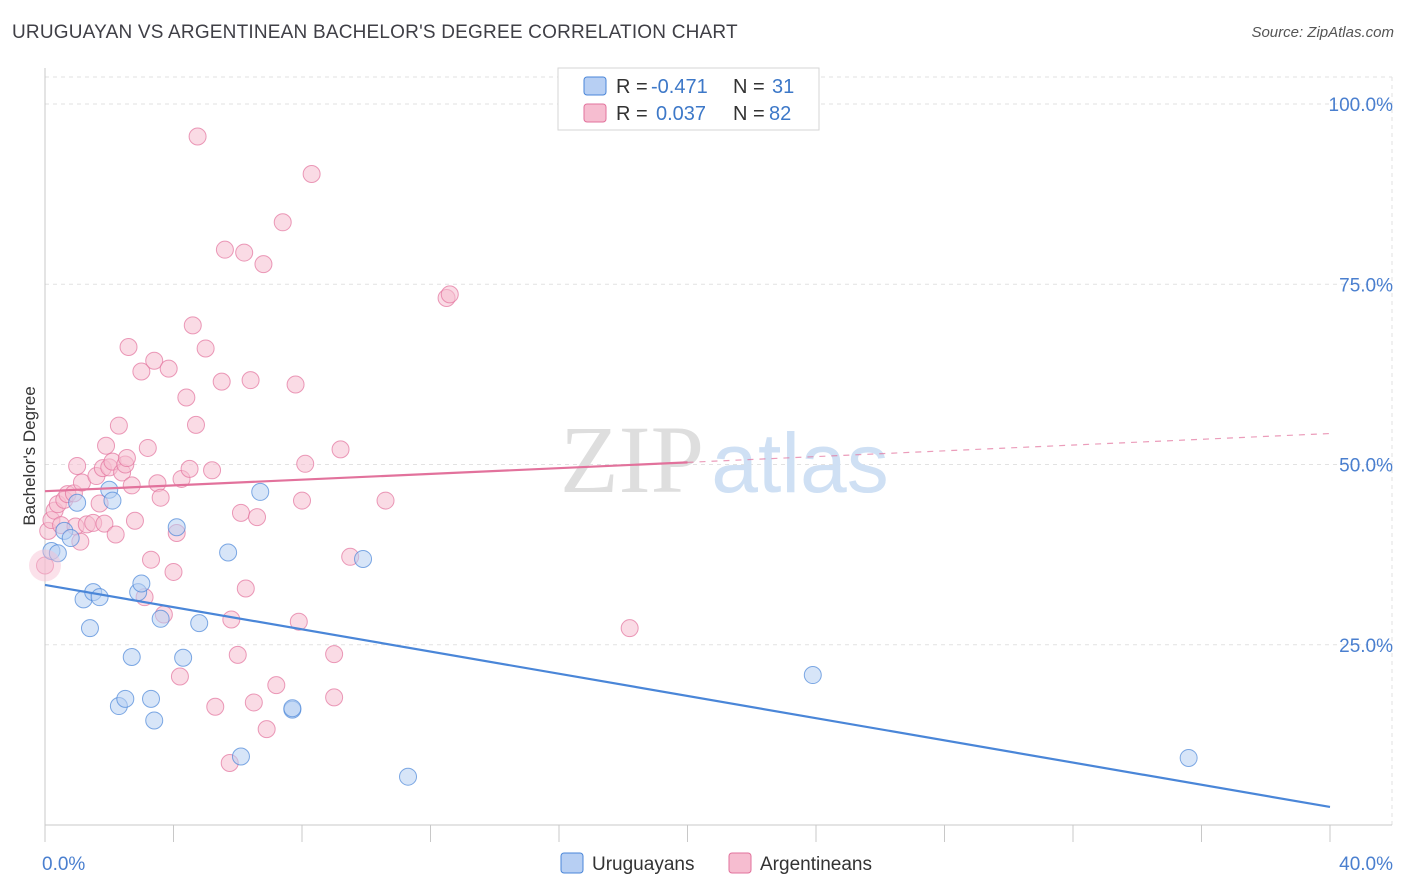 This screenshot has height=892, width=1406. What do you see at coordinates (572, 863) in the screenshot?
I see `legend-uruguayans-swatch` at bounding box center [572, 863].